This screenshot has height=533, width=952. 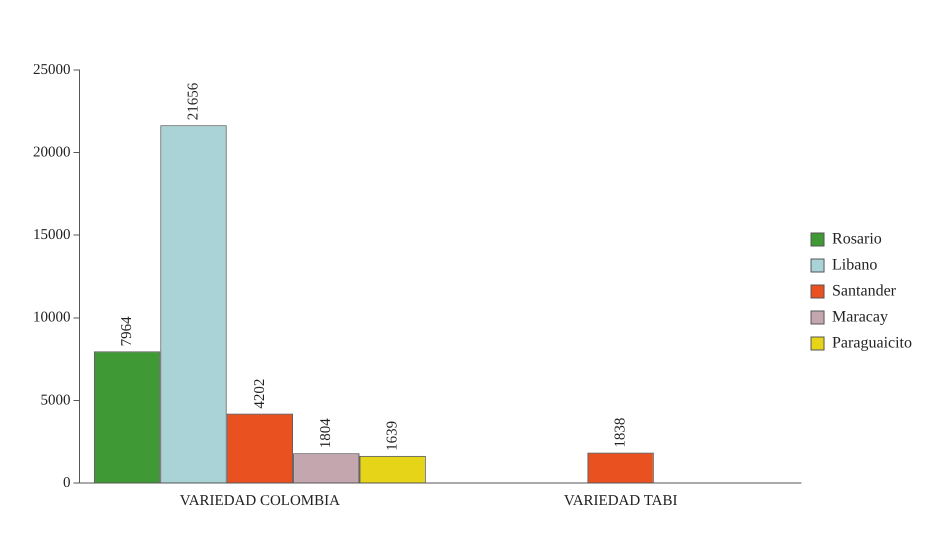 I want to click on legend-label: Paraguaicito, so click(x=872, y=343).